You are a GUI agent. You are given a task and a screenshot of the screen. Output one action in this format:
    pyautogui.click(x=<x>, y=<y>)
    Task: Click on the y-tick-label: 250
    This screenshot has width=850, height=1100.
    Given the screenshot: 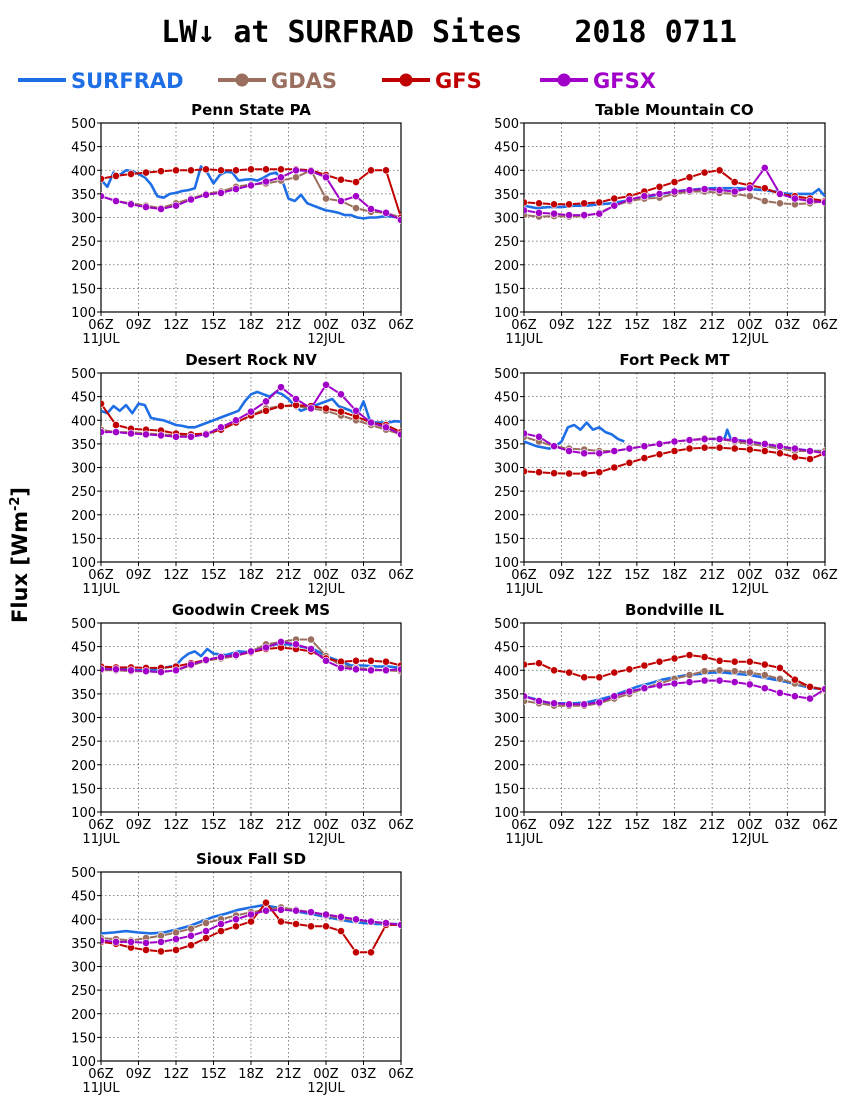 What is the action you would take?
    pyautogui.click(x=83, y=242)
    